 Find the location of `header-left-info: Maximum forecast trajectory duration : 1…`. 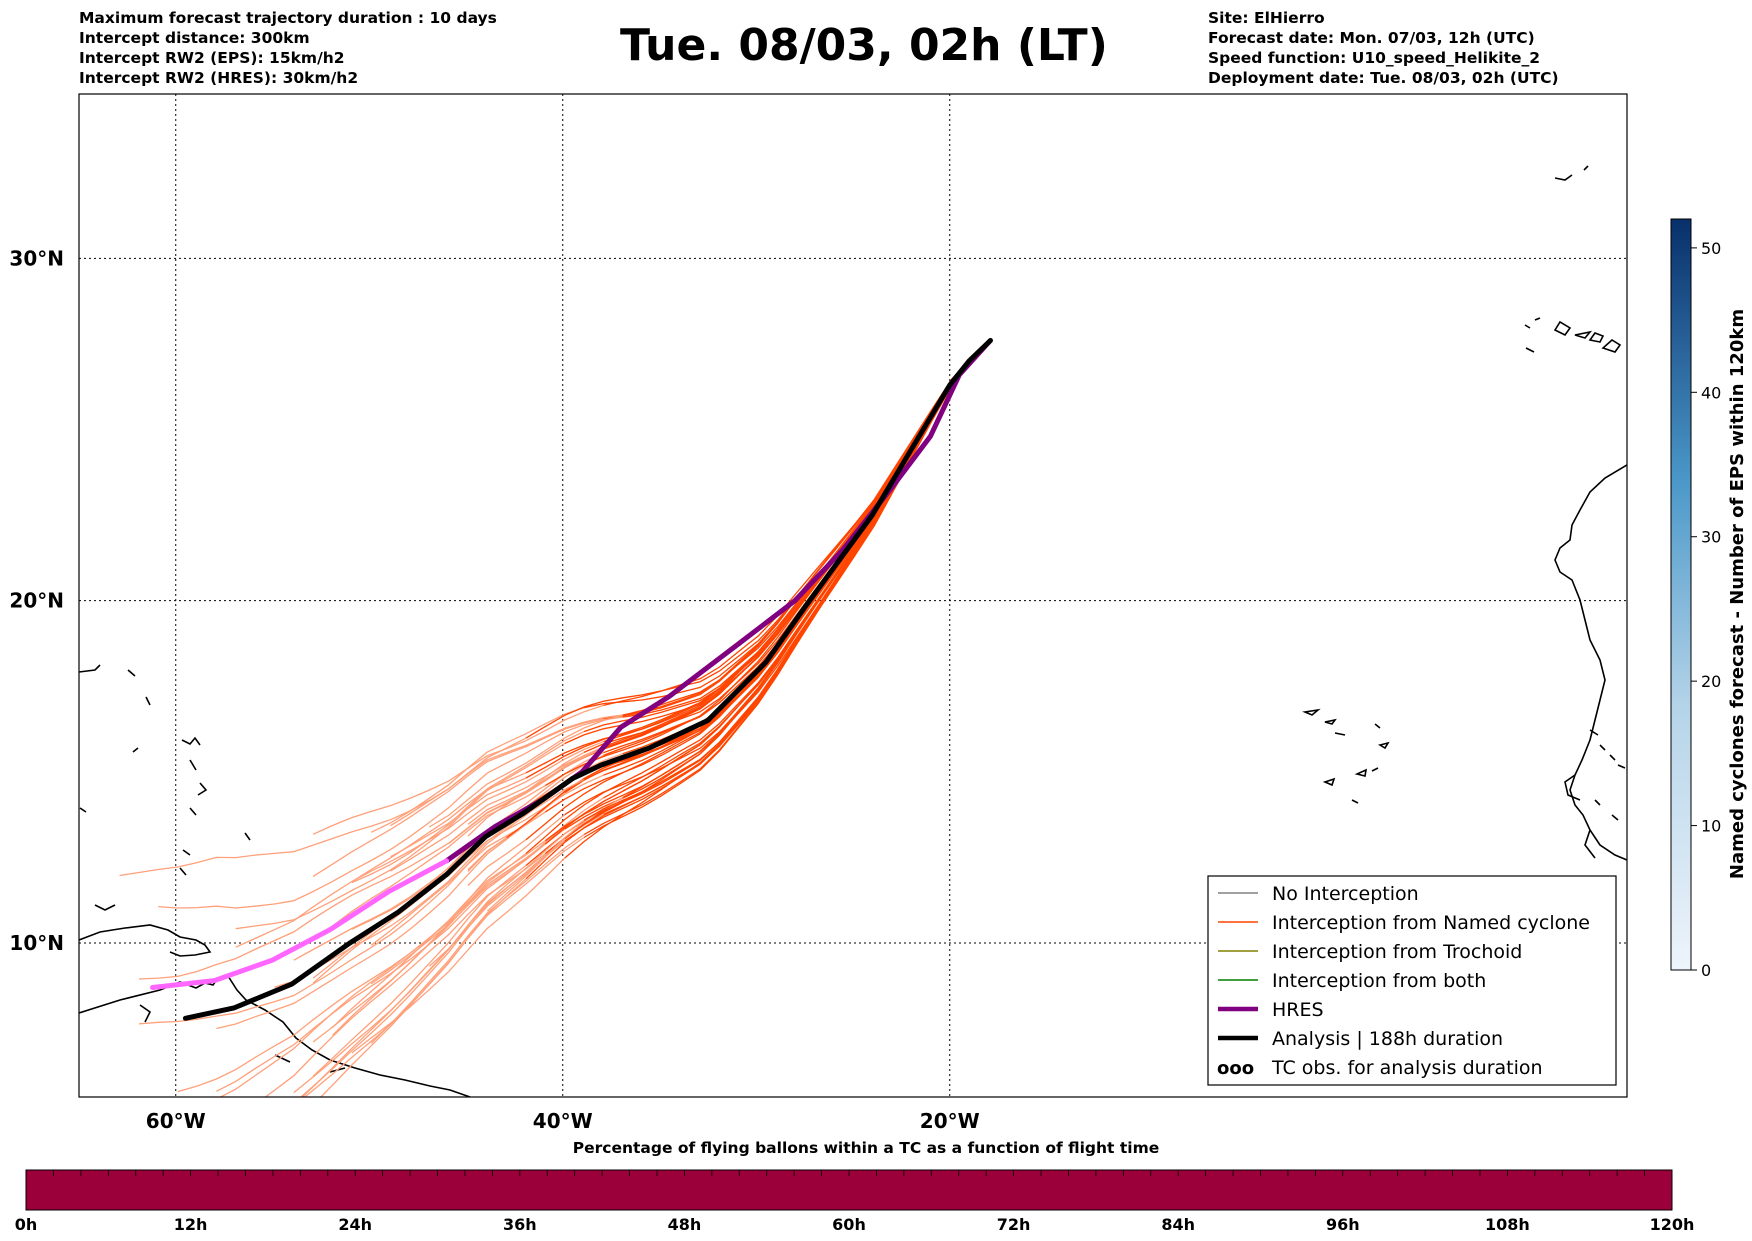

header-left-info: Maximum forecast trajectory duration : 1… is located at coordinates (288, 48).